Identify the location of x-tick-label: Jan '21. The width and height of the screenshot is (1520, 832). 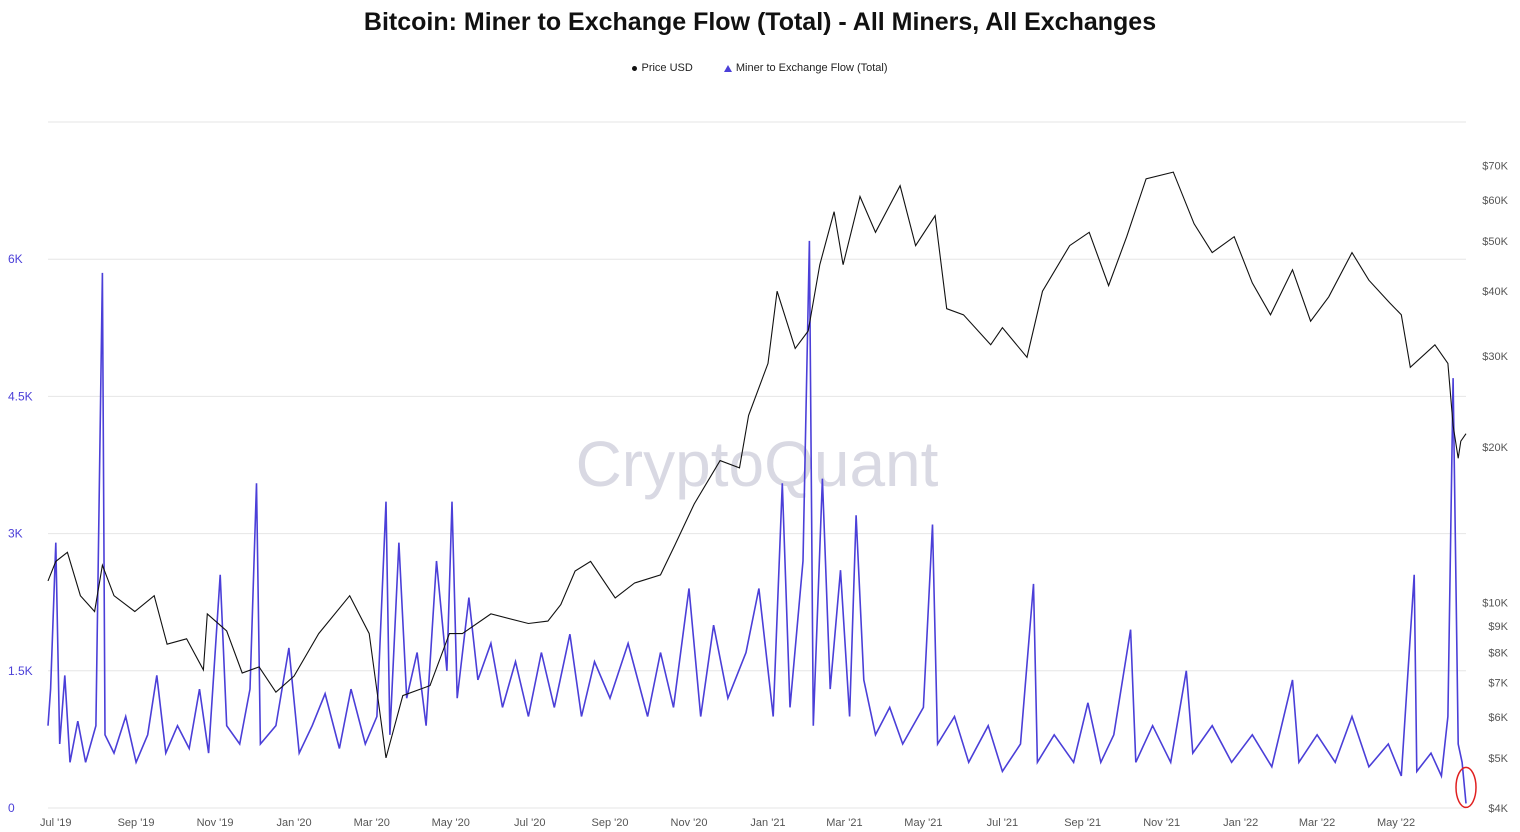
(767, 823).